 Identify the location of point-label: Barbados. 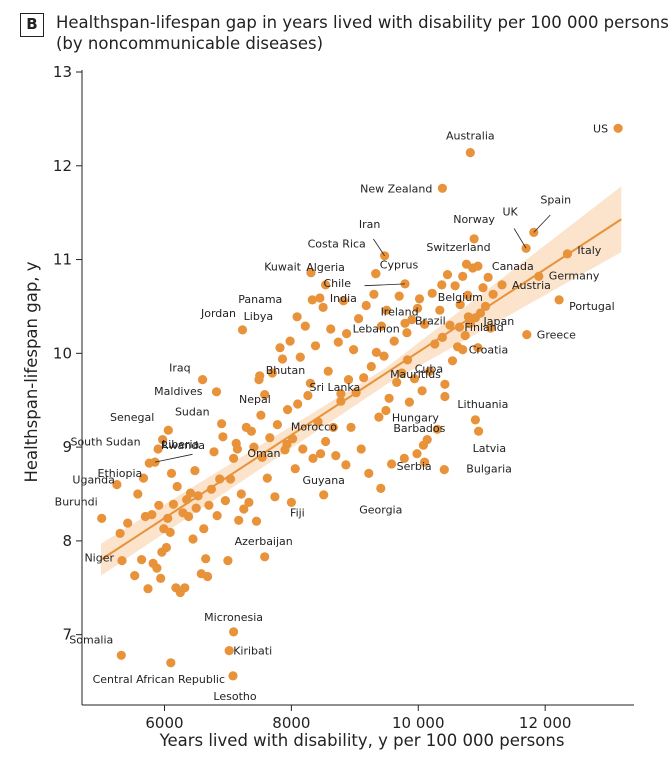
(419, 428).